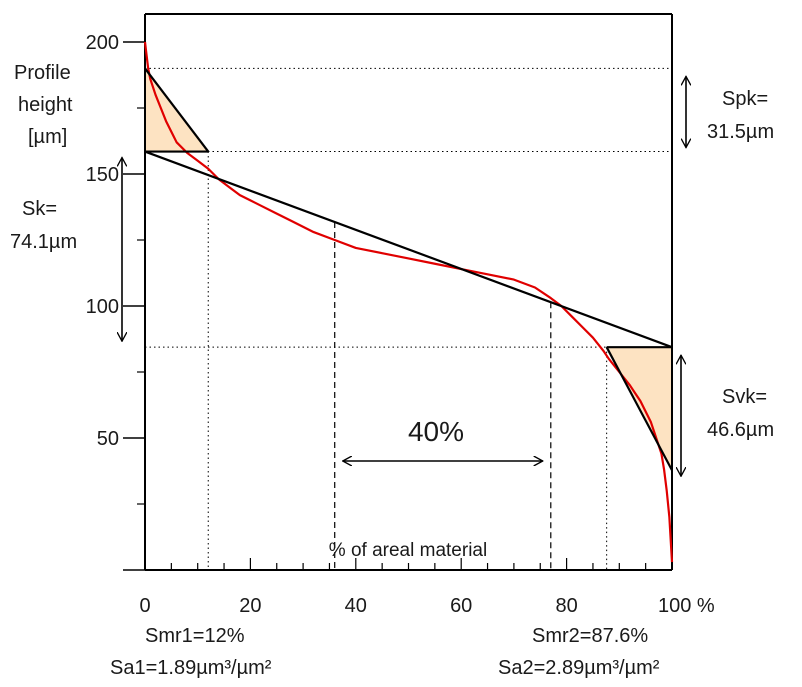 The image size is (802, 687). Describe the element at coordinates (579, 668) in the screenshot. I see `sa2-label: Sa2=2.89µm³/µm²` at that location.